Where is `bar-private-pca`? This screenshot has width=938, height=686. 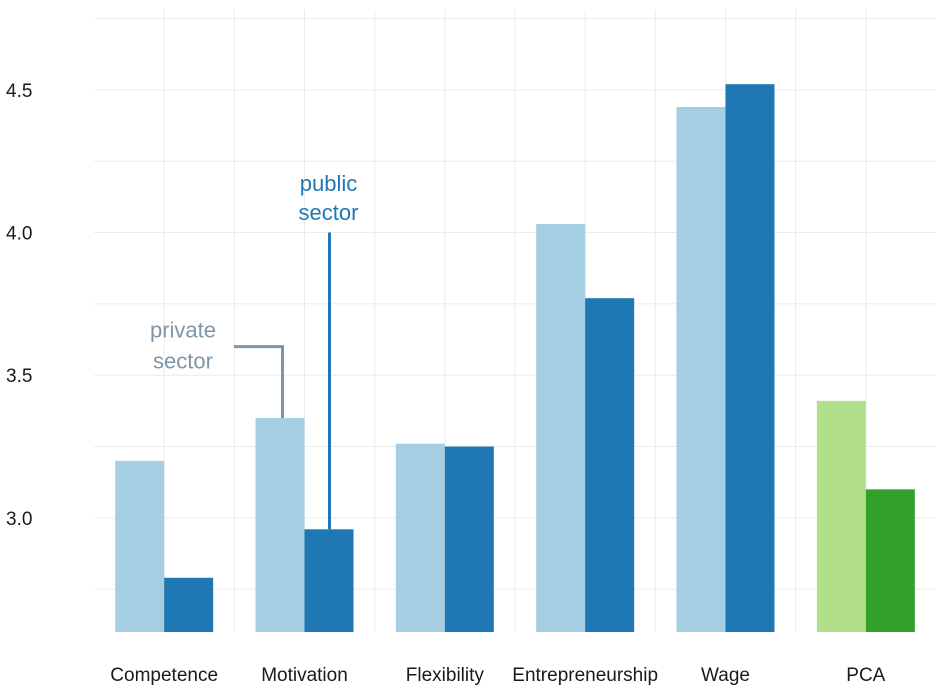
bar-private-pca is located at coordinates (841, 516).